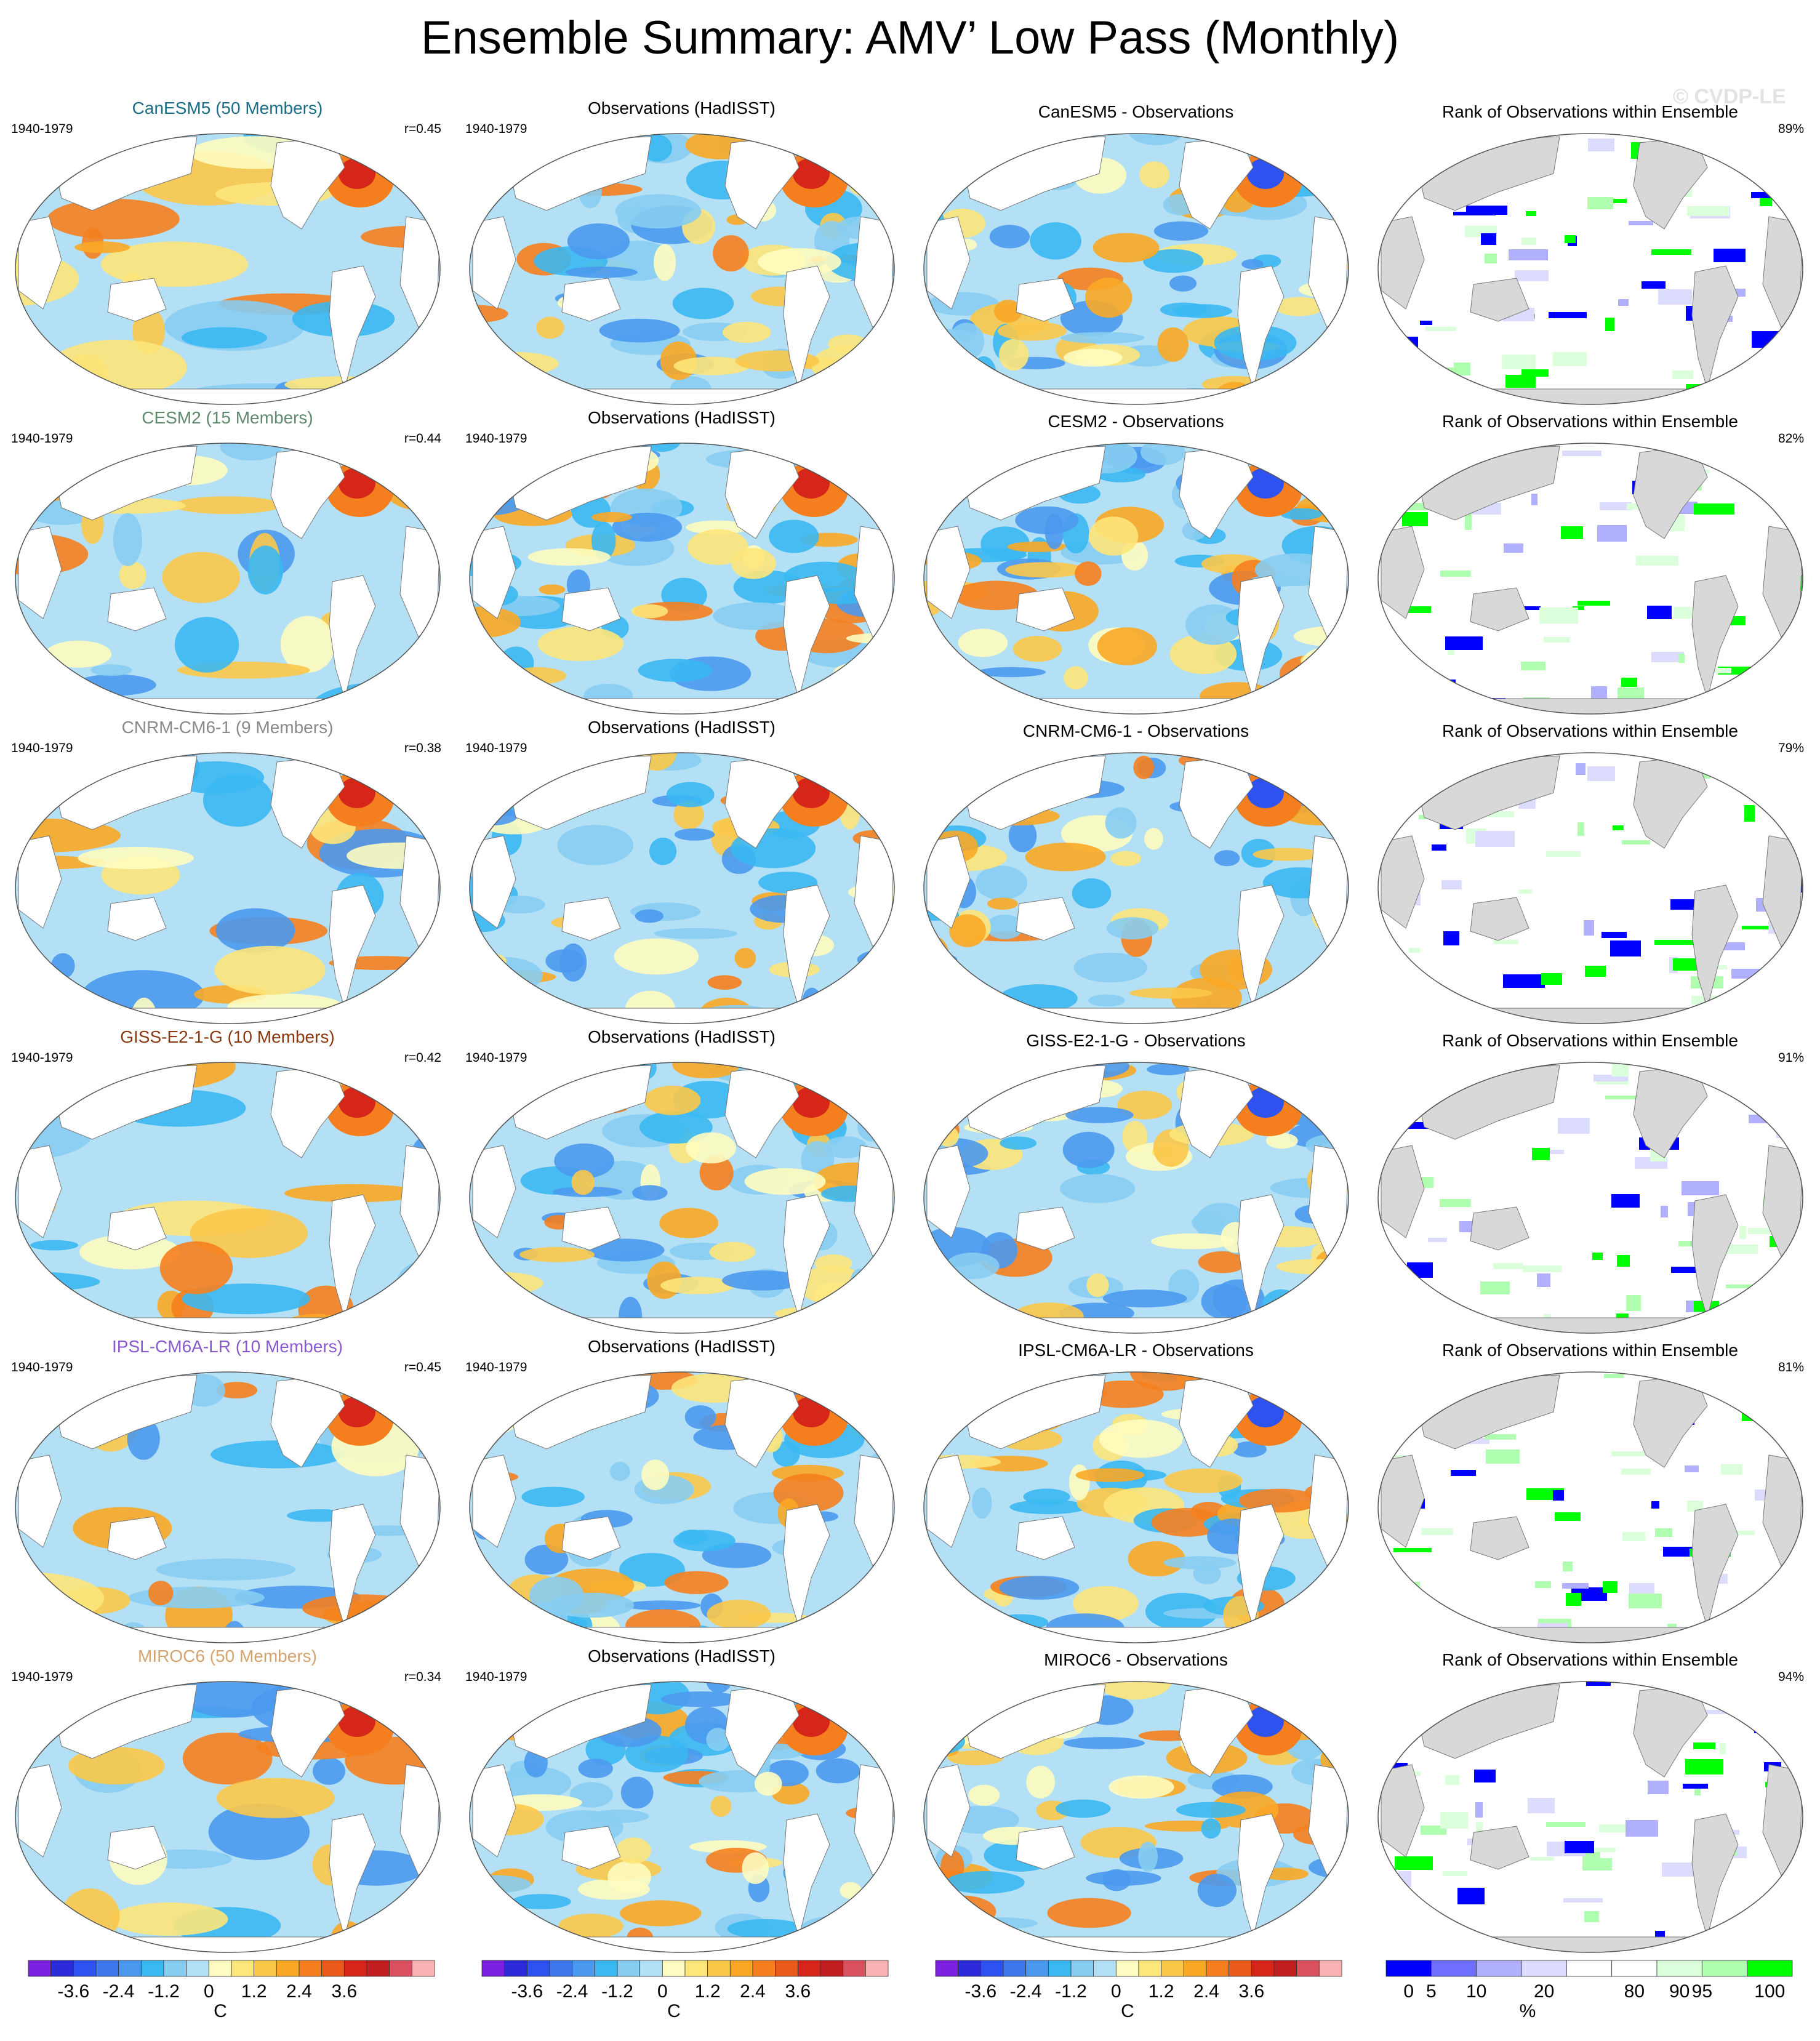 The height and width of the screenshot is (2041, 1820). I want to click on map-panel-rank: Rank of Observations within Ensemble 94%, so click(1590, 1801).